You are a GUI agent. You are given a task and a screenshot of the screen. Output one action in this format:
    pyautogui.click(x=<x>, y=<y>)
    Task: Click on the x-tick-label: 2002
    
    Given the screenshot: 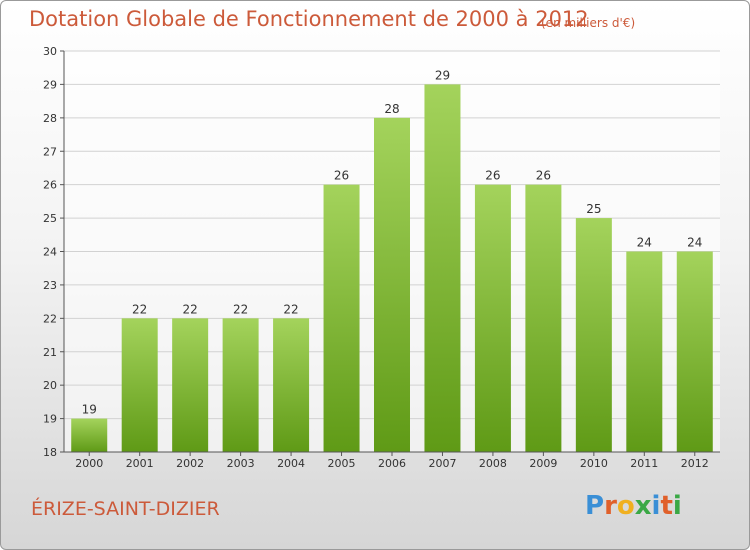 What is the action you would take?
    pyautogui.click(x=190, y=463)
    